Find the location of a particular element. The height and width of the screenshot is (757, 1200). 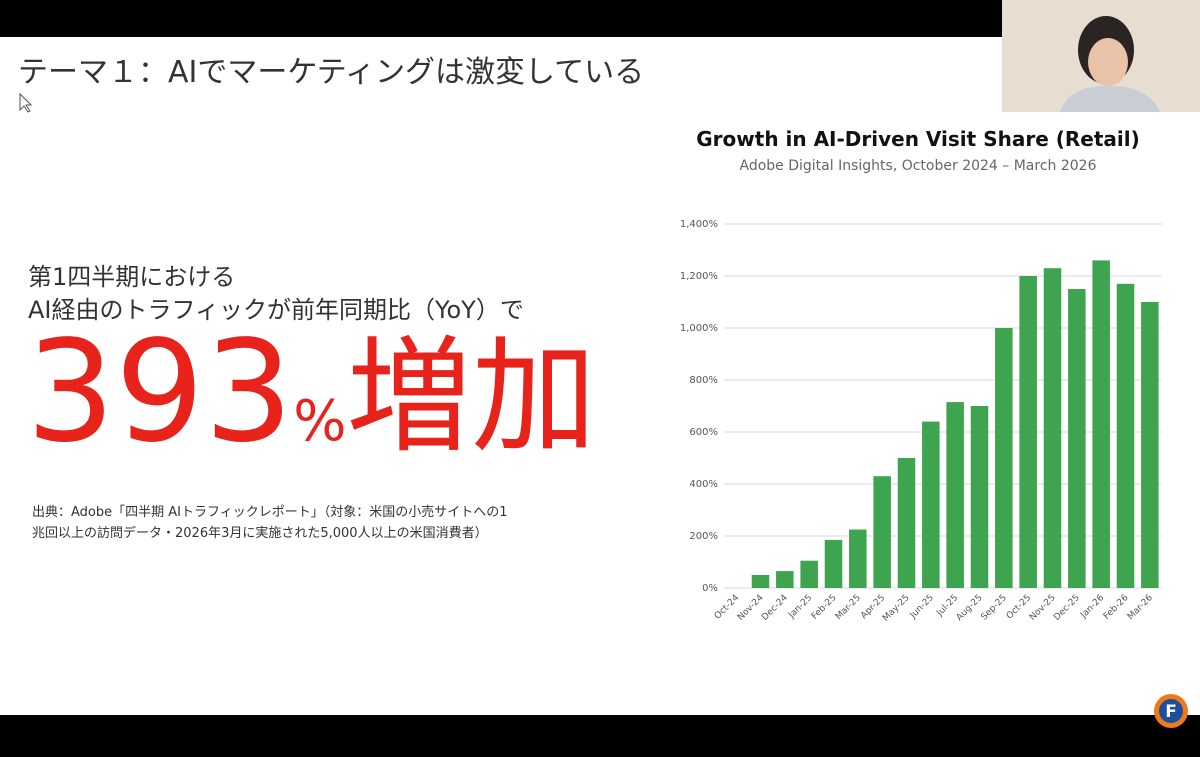

highlight-unit: % is located at coordinates (319, 421).